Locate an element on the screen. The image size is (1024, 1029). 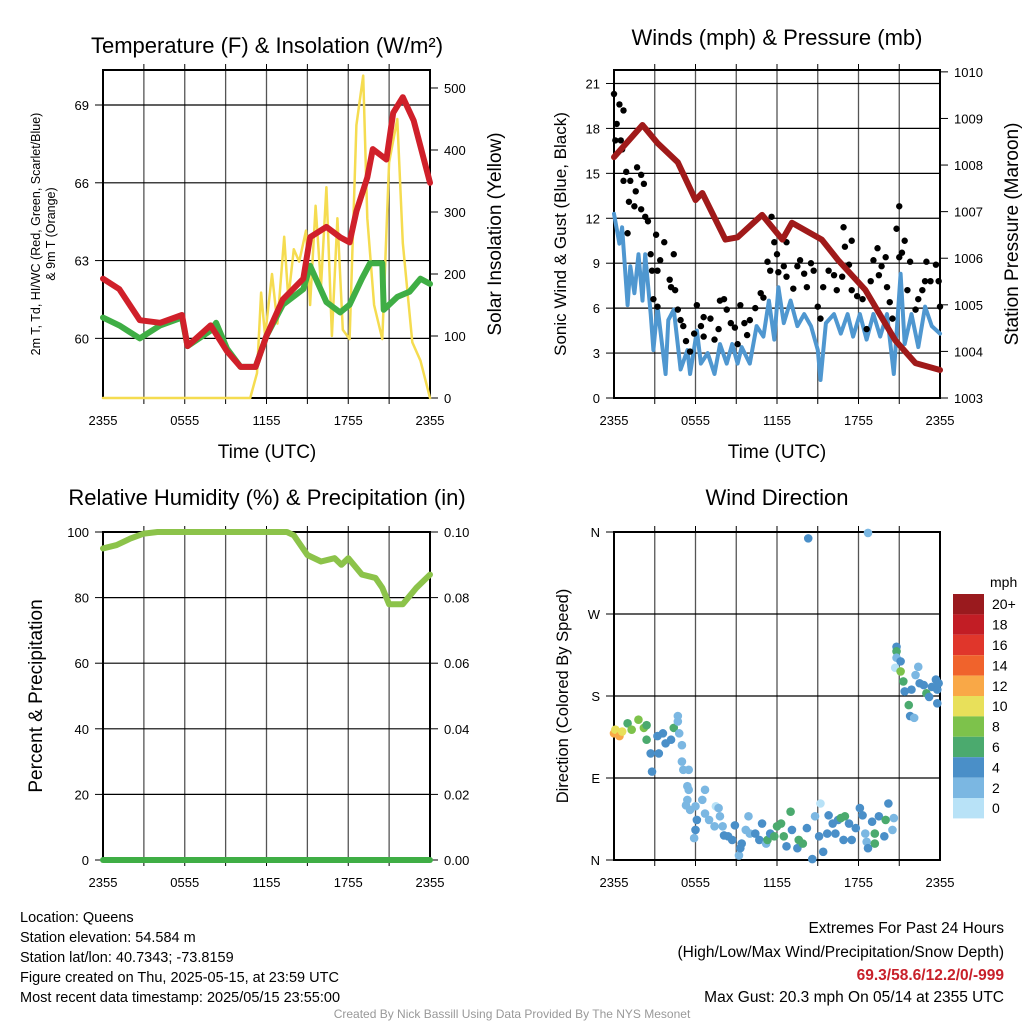
y2-tick-label: 1006 is located at coordinates (968, 258).